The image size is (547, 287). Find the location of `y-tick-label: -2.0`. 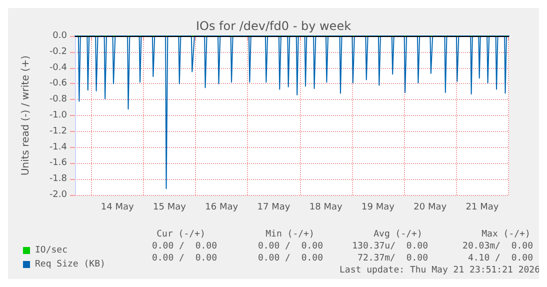

y-tick-label: -2.0 is located at coordinates (58, 195).